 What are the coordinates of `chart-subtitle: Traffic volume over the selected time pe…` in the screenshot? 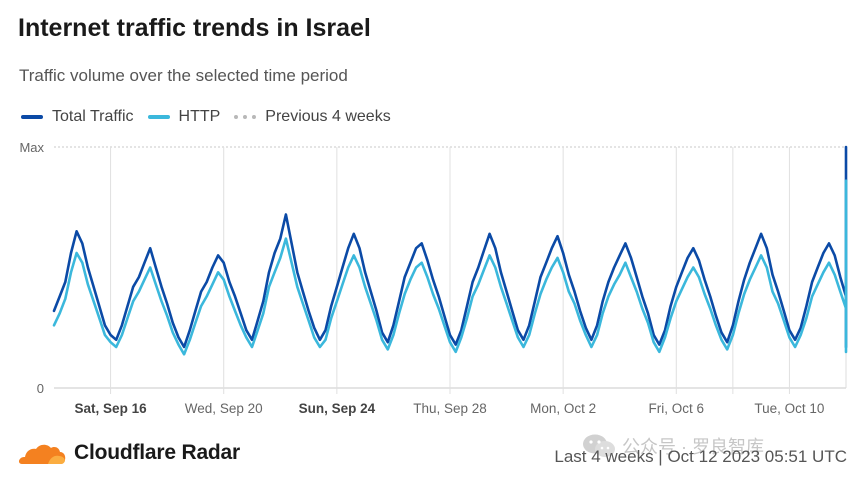 It's located at (183, 75).